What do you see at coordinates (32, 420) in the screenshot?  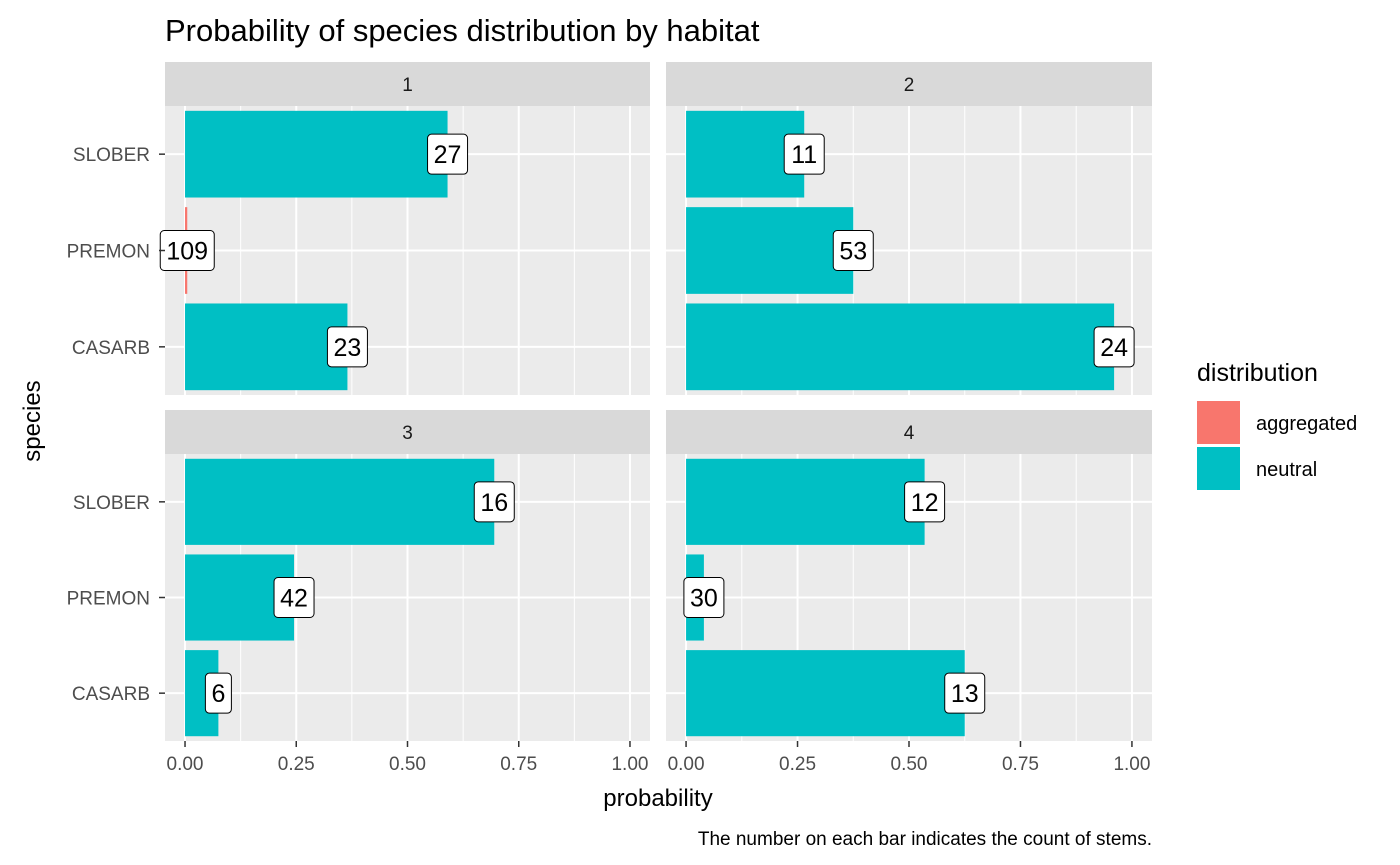 I see `y-axis-title: species` at bounding box center [32, 420].